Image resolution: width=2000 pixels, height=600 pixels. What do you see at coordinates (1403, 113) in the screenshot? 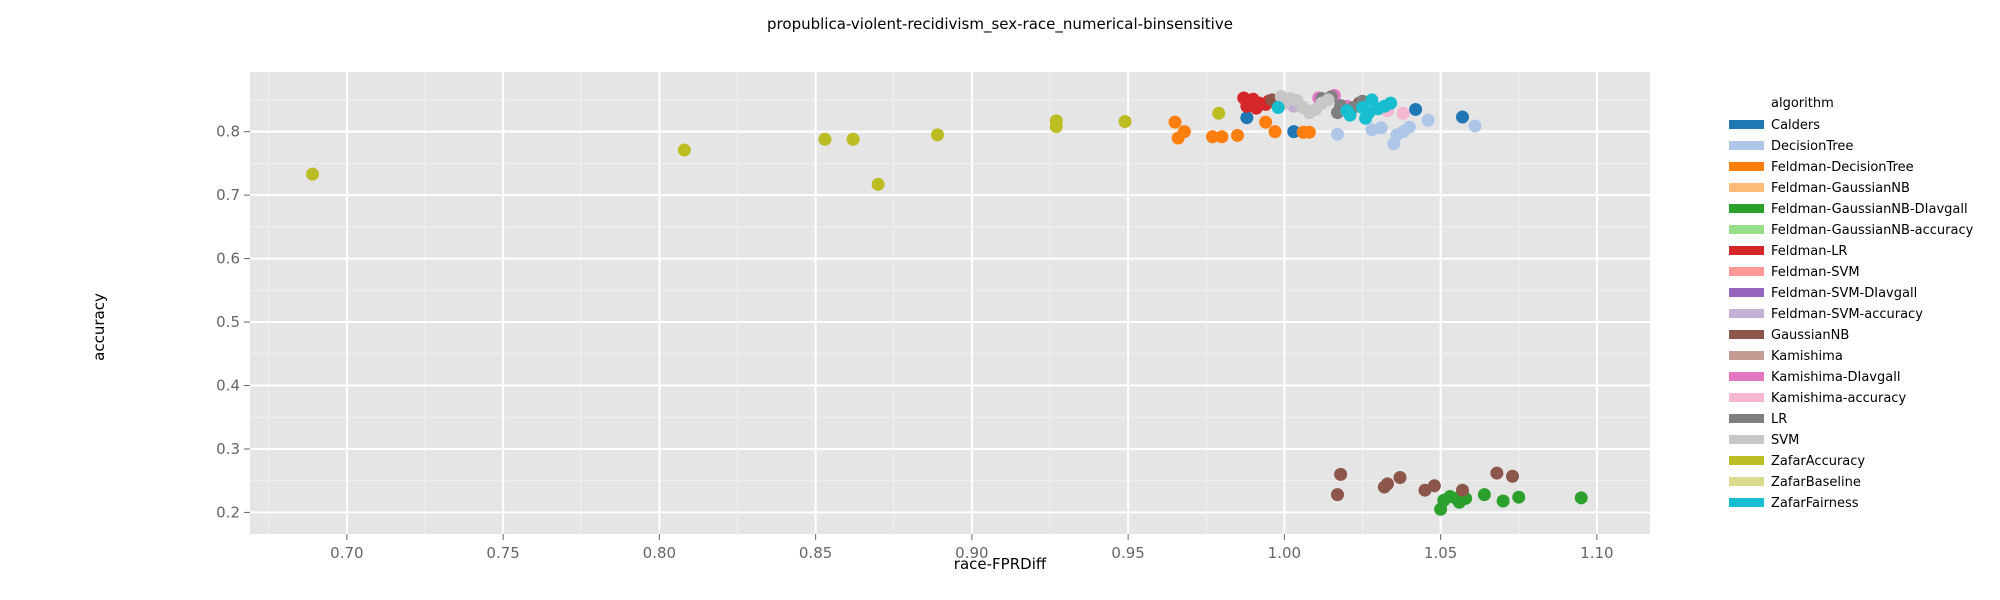
I see `point-kamishima-accuracy` at bounding box center [1403, 113].